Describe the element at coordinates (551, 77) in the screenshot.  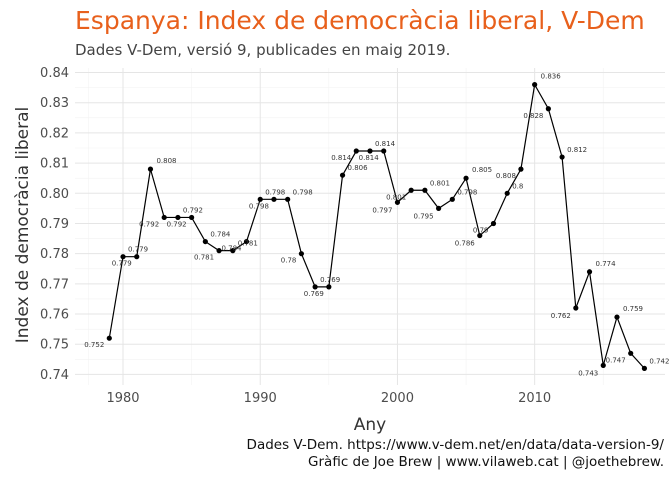
I see `point-label: 0.836` at that location.